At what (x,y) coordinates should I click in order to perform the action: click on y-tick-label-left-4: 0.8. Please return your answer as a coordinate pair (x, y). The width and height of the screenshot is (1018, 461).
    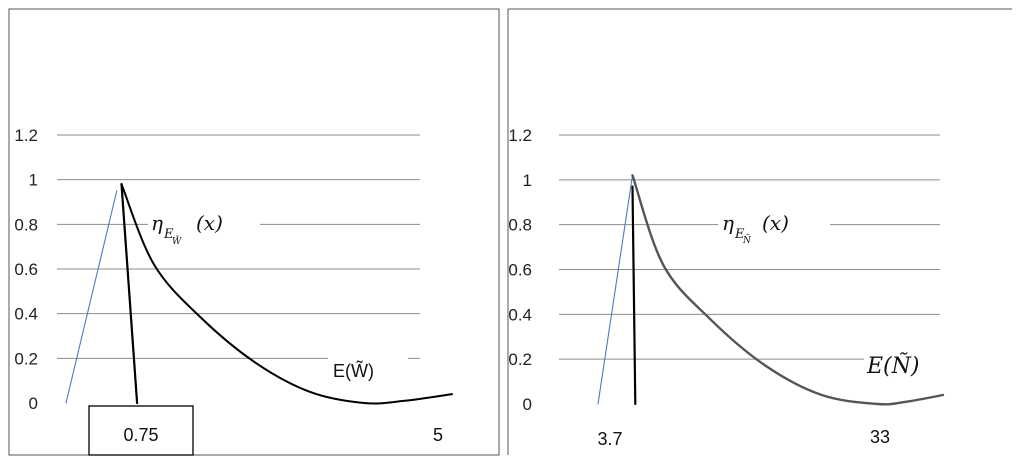
    Looking at the image, I should click on (26, 224).